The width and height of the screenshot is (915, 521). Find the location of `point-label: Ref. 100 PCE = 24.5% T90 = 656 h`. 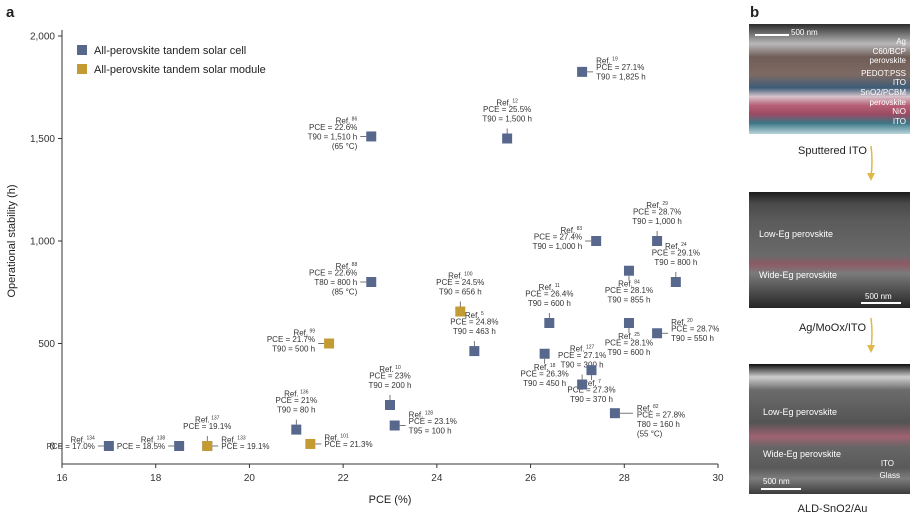

point-label: Ref. 100 PCE = 24.5% T90 = 656 h is located at coordinates (460, 284).